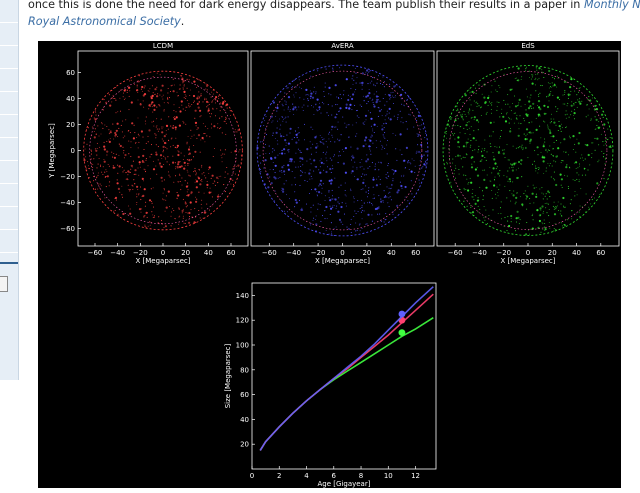 Image resolution: width=640 pixels, height=493 pixels. What do you see at coordinates (104, 21) in the screenshot?
I see `journal-link-continued: Royal Astronomical Society` at bounding box center [104, 21].